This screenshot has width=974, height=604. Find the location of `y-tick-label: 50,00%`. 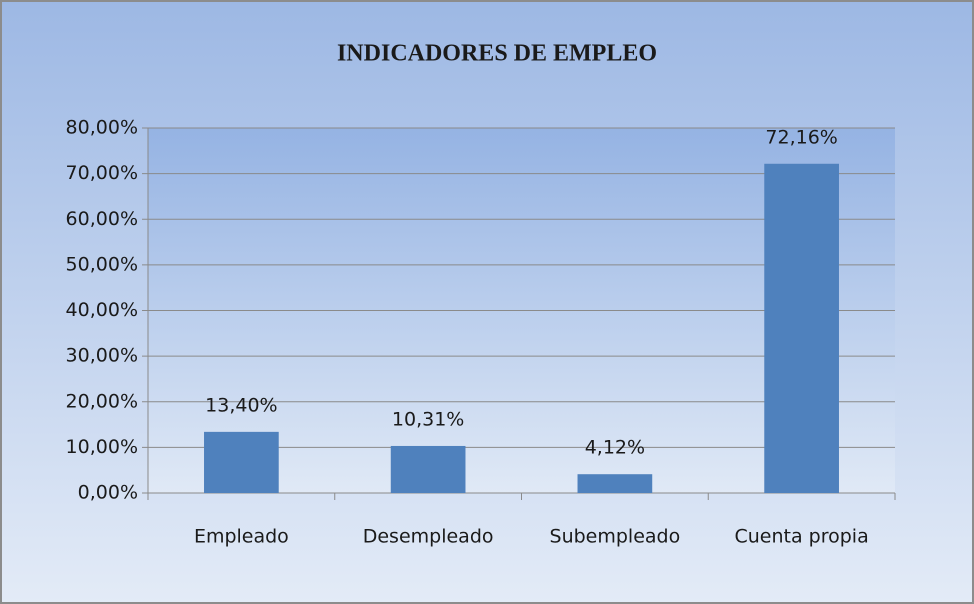

y-tick-label: 50,00% is located at coordinates (102, 264).